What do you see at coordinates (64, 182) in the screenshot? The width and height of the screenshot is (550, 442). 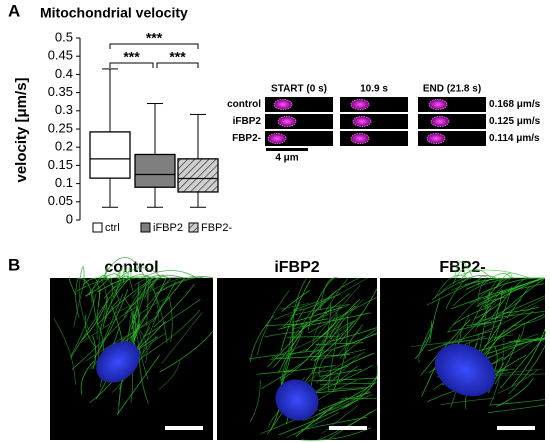 I see `y-tick-label: 0.1` at bounding box center [64, 182].